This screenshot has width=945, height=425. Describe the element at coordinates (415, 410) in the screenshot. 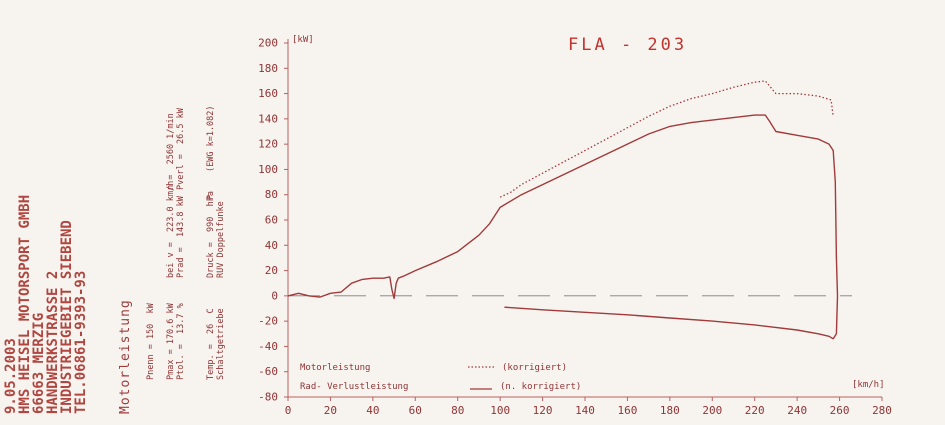

I see `x-tick-label: 60` at that location.